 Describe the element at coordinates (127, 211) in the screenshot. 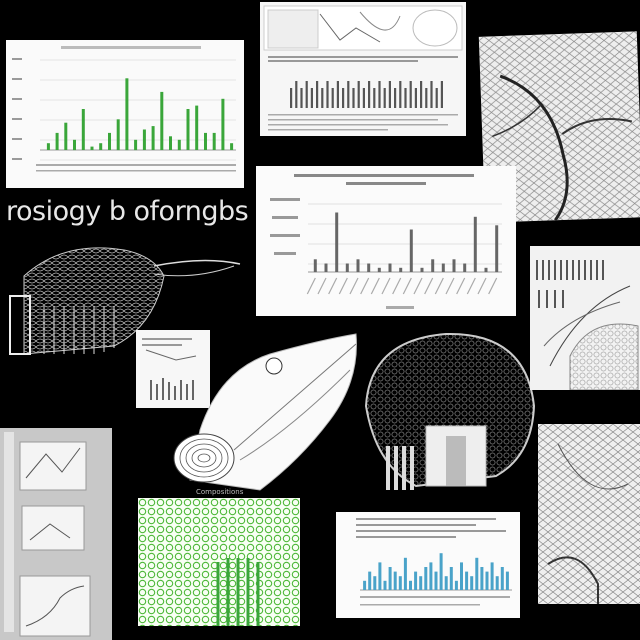

I see `collage-title: rosiogy b oforngbs` at that location.